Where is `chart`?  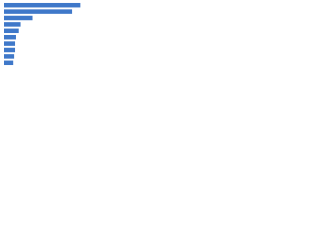 chart is located at coordinates (42, 34).